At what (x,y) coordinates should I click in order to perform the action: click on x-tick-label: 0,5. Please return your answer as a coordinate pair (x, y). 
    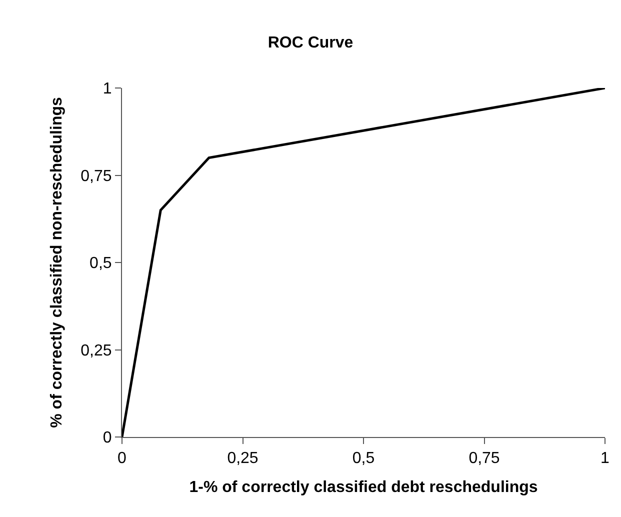
    Looking at the image, I should click on (363, 459).